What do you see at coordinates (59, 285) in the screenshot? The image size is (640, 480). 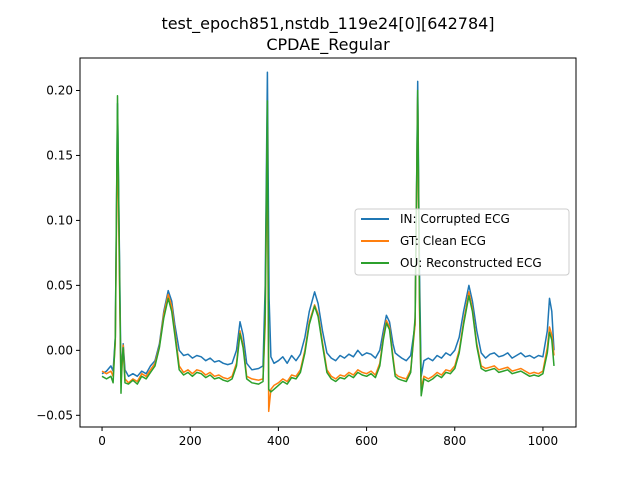 I see `y-tick-label: 0.05` at bounding box center [59, 285].